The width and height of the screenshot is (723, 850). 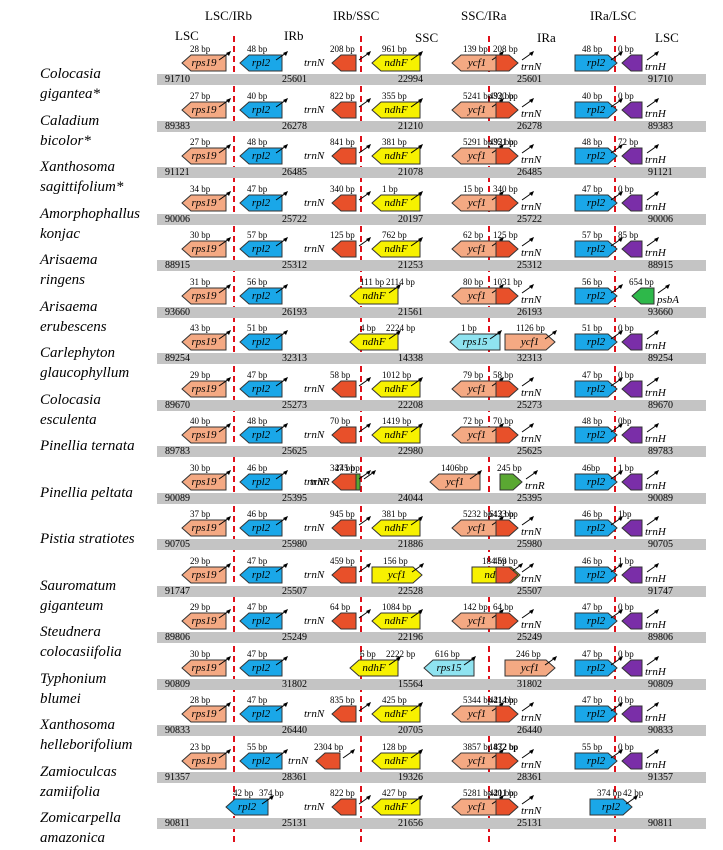 I want to click on ycf1-right-shape, so click(x=397, y=574).